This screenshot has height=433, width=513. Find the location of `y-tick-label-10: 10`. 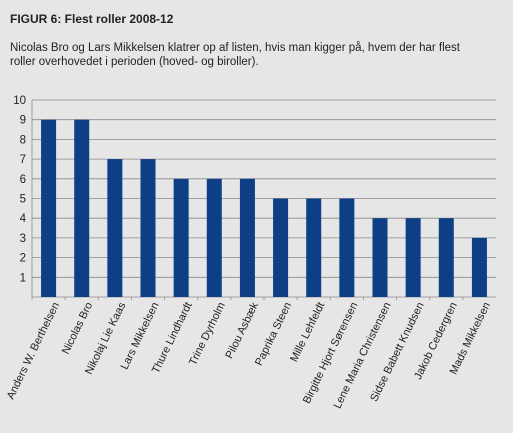

y-tick-label-10: 10 is located at coordinates (19, 101).